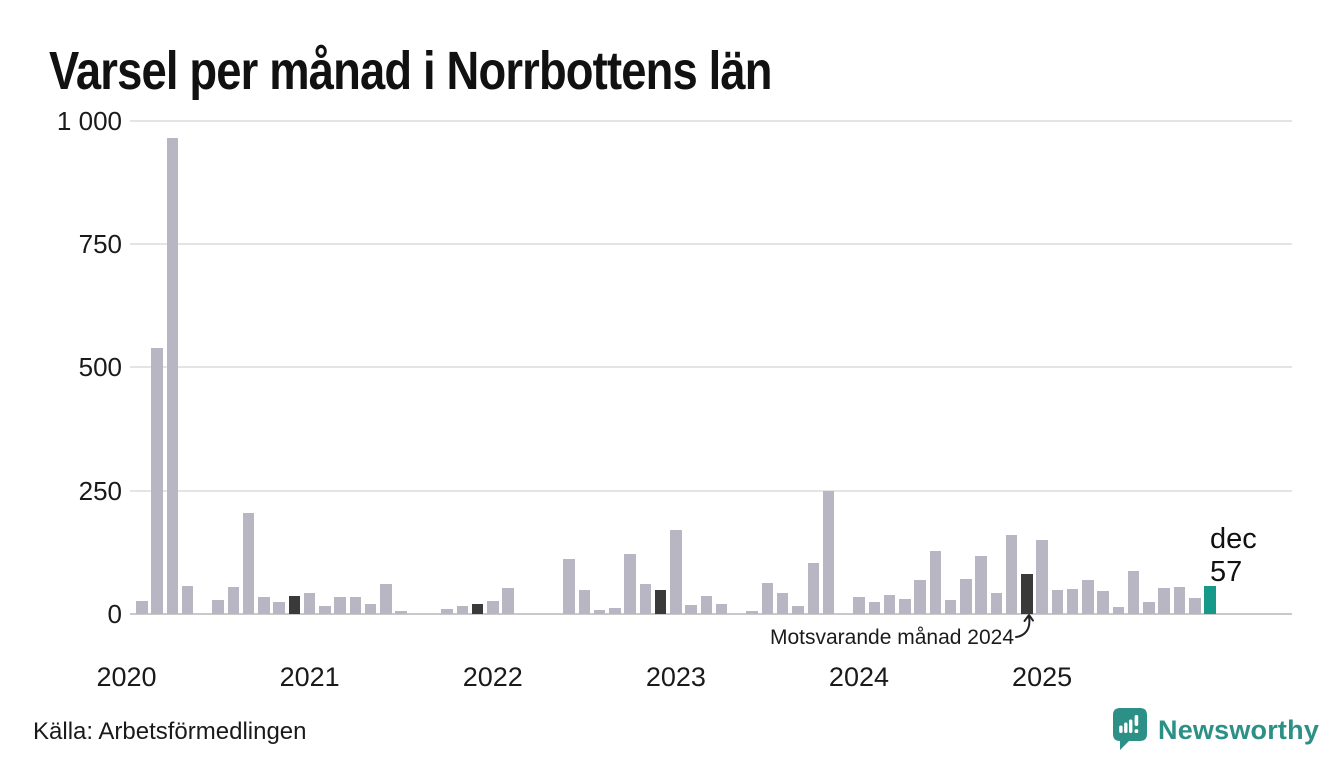  I want to click on x-axis-tick-label: 2022, so click(492, 677).